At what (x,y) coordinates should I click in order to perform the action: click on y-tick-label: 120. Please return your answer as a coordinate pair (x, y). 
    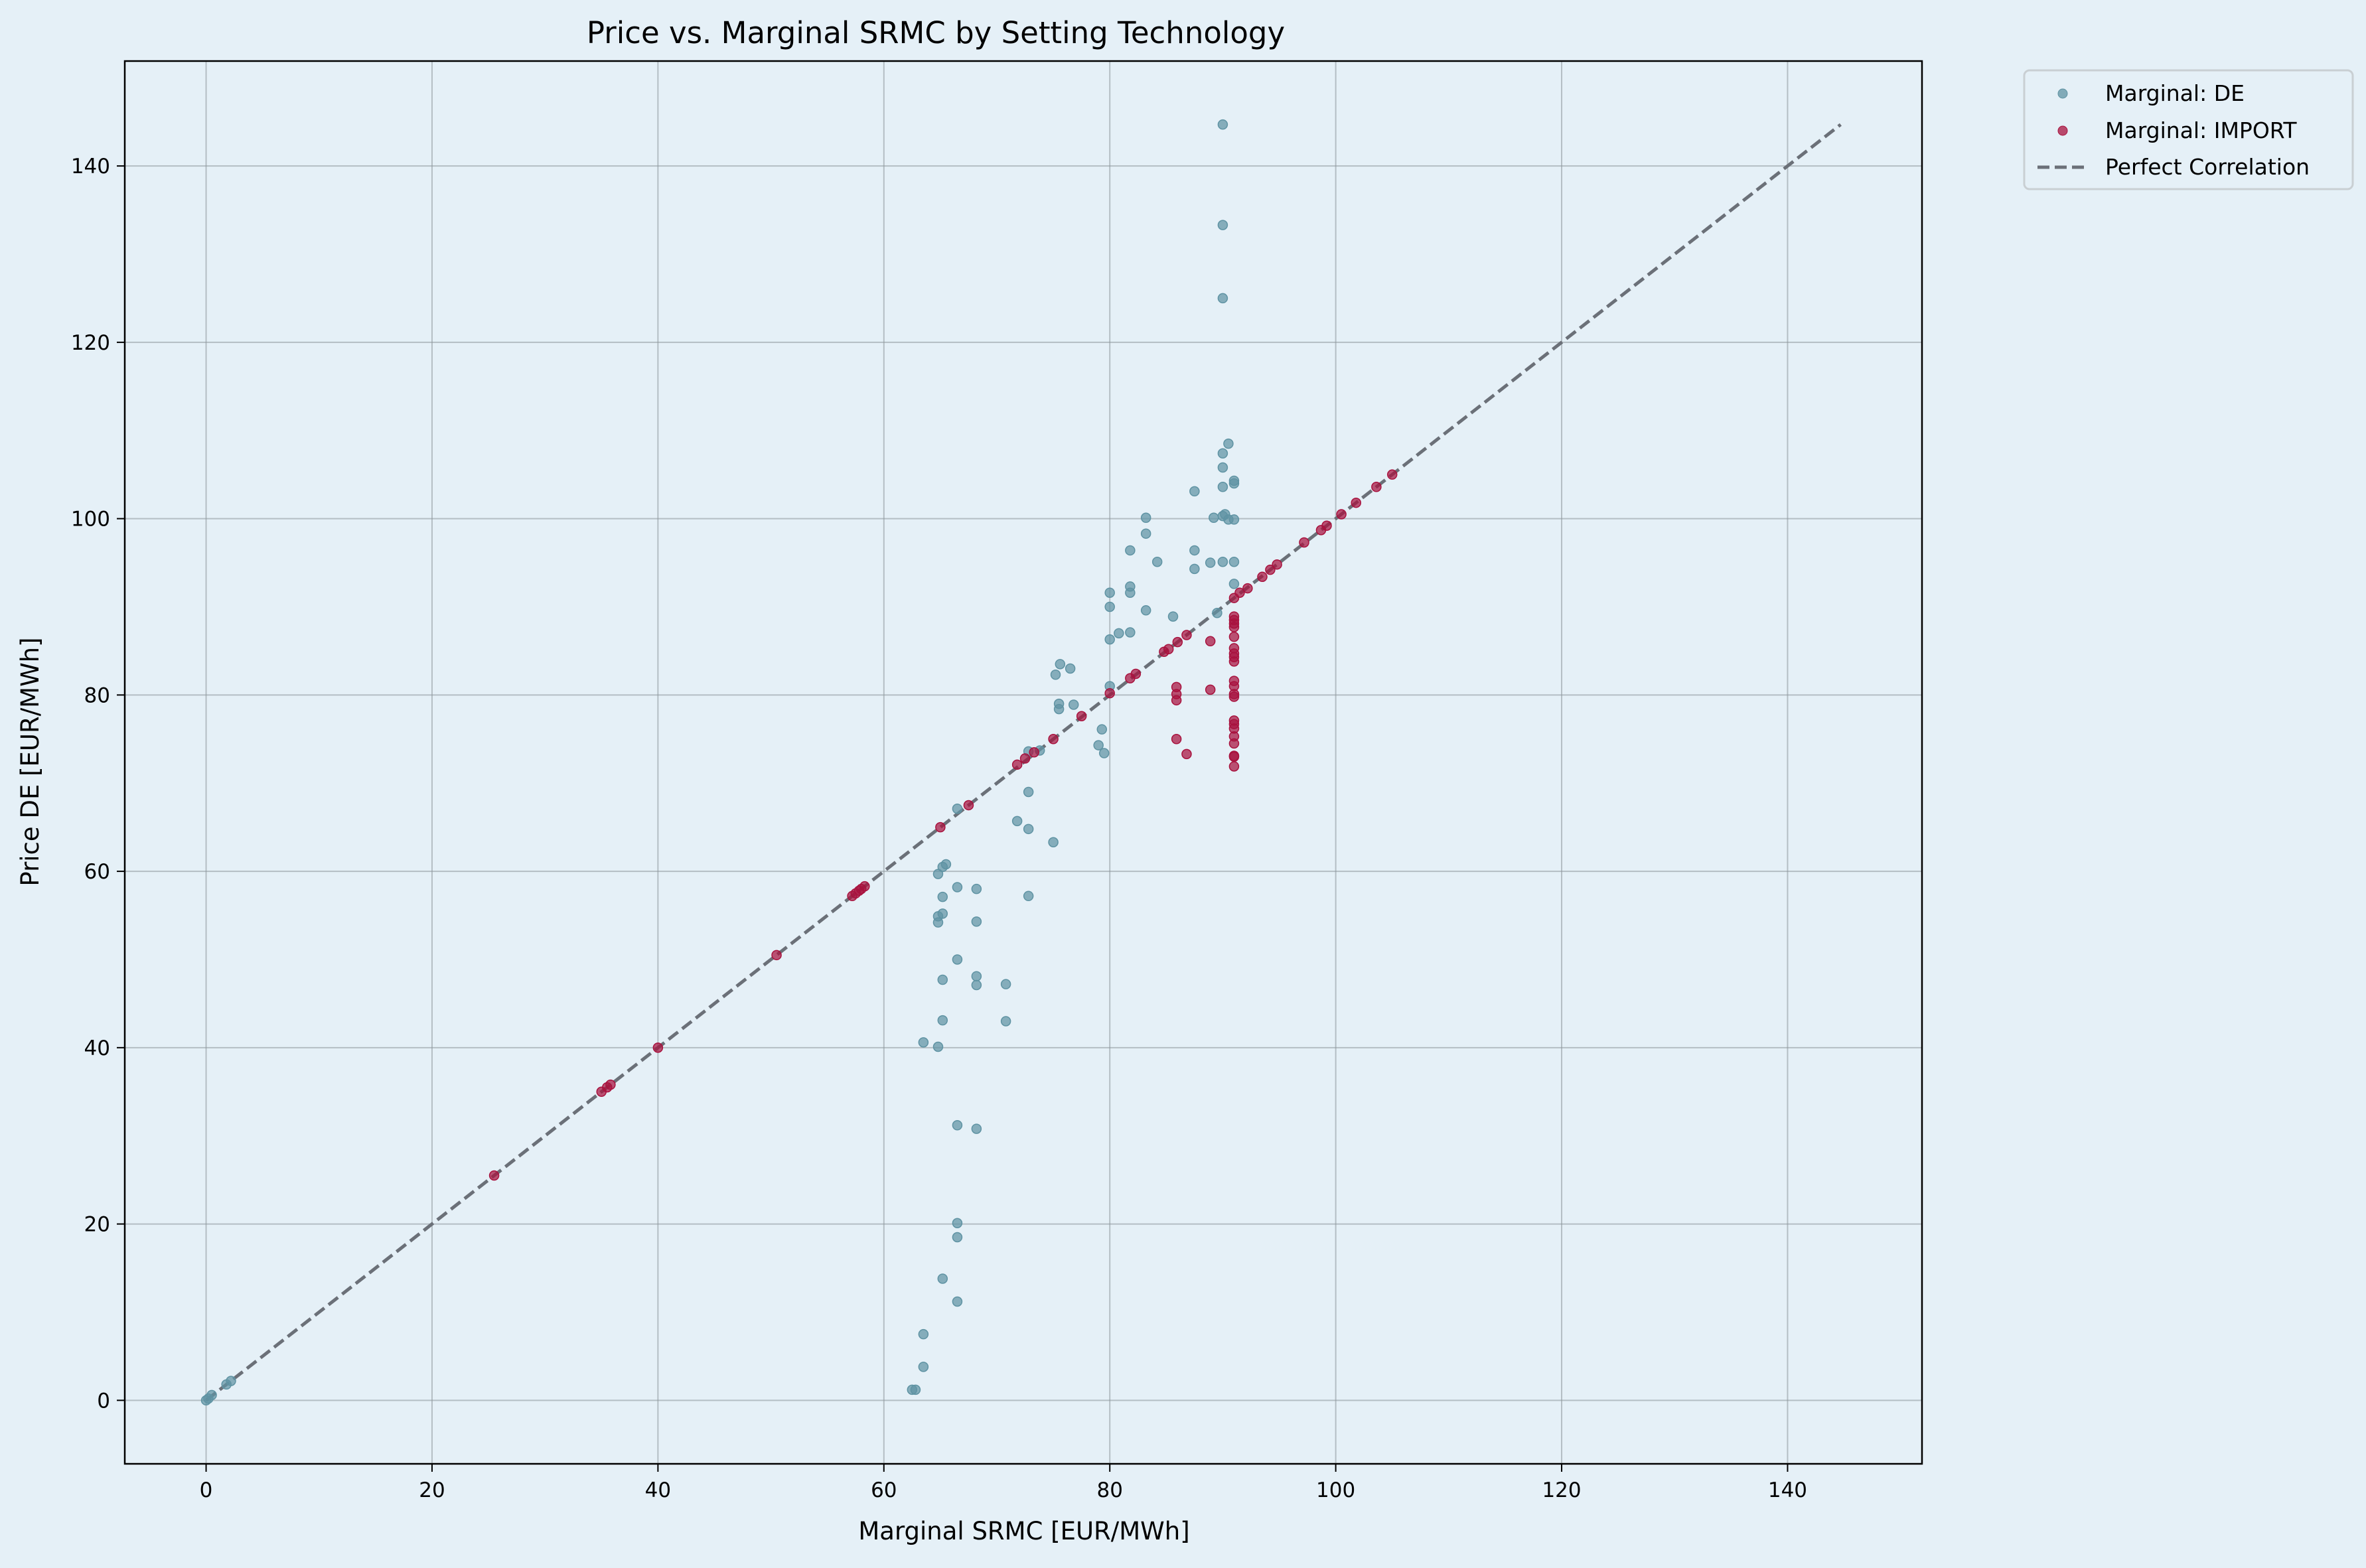
    Looking at the image, I should click on (90, 343).